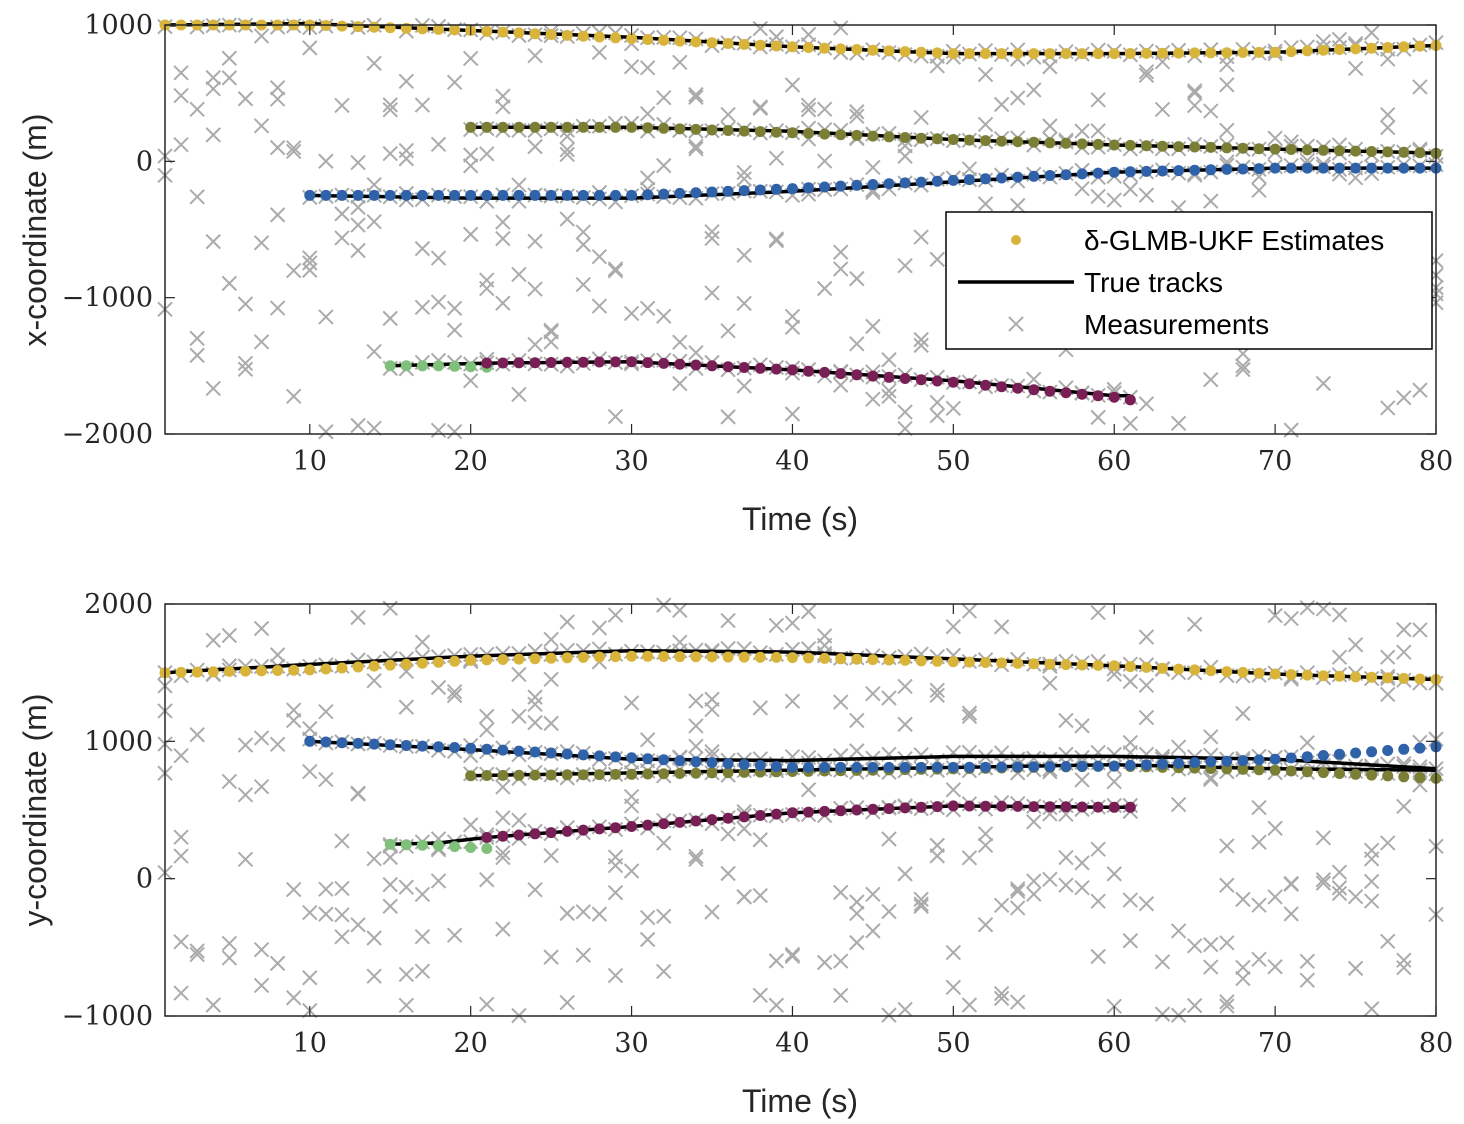 This screenshot has height=1124, width=1464. I want to click on y-plot-ylabel: y-coordinate (m), so click(35, 810).